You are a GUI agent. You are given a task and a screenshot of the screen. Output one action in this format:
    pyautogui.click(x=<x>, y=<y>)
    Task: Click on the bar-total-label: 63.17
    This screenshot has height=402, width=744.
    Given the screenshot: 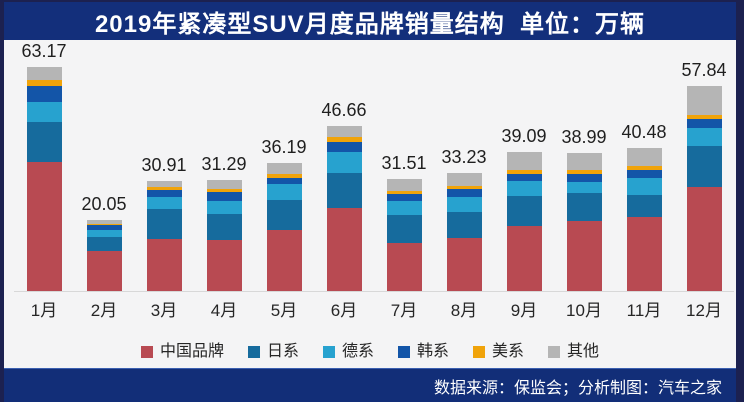 What is the action you would take?
    pyautogui.click(x=44, y=51)
    